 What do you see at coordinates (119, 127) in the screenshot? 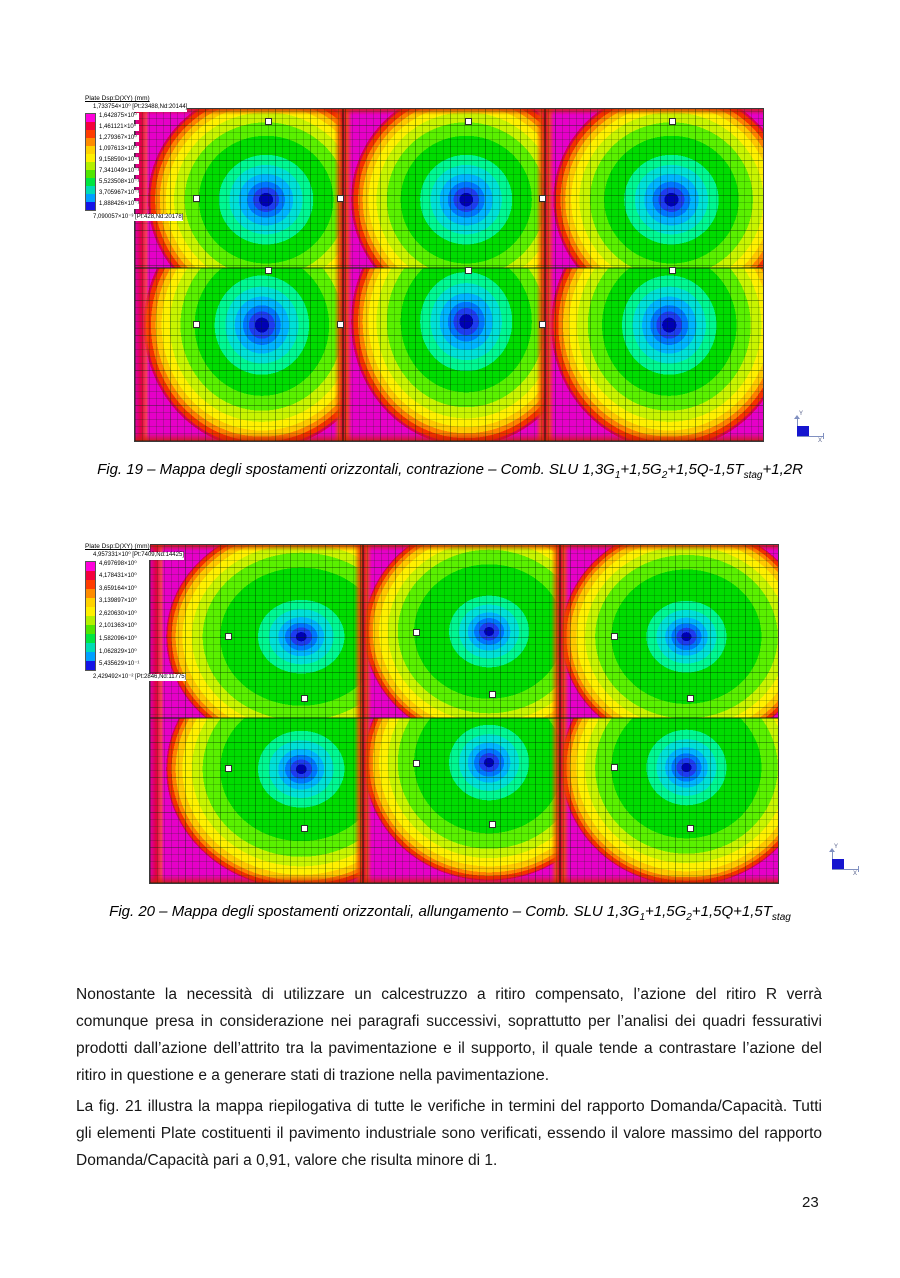
I see `legend-value: 1,461121×10⁰` at bounding box center [119, 127].